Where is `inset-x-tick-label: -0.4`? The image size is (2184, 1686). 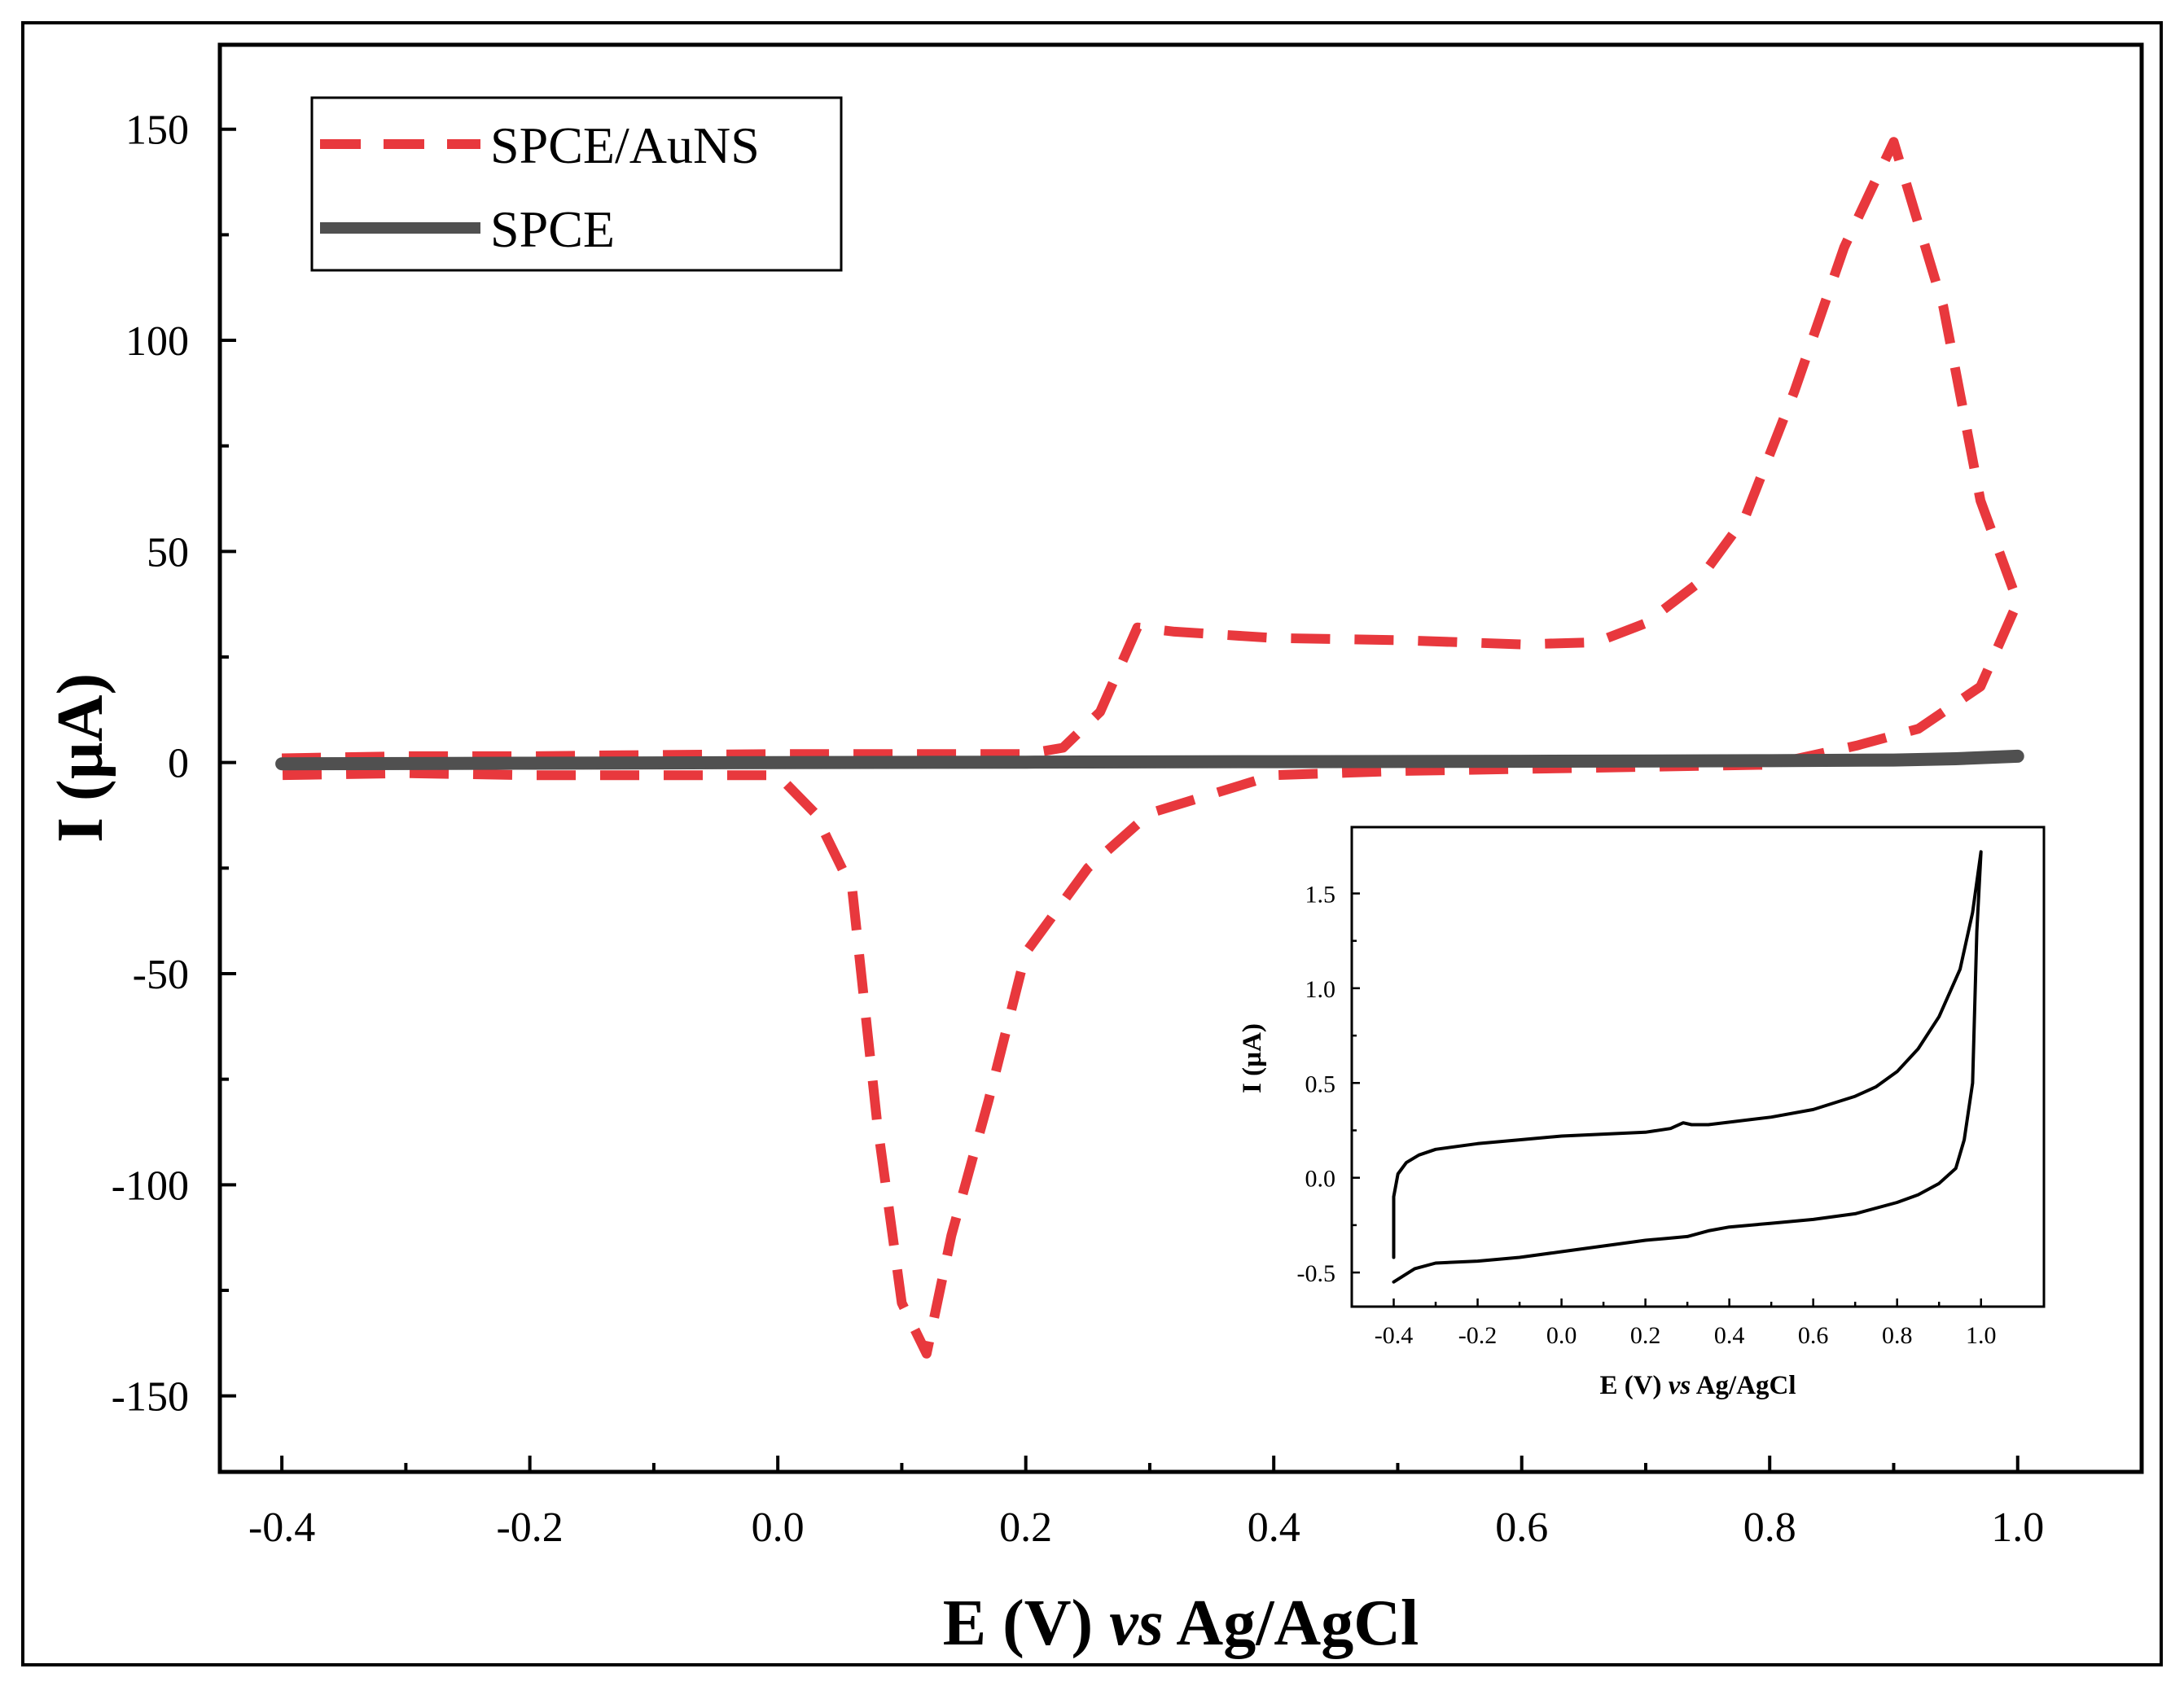
inset-x-tick-label: -0.4 is located at coordinates (1394, 1335).